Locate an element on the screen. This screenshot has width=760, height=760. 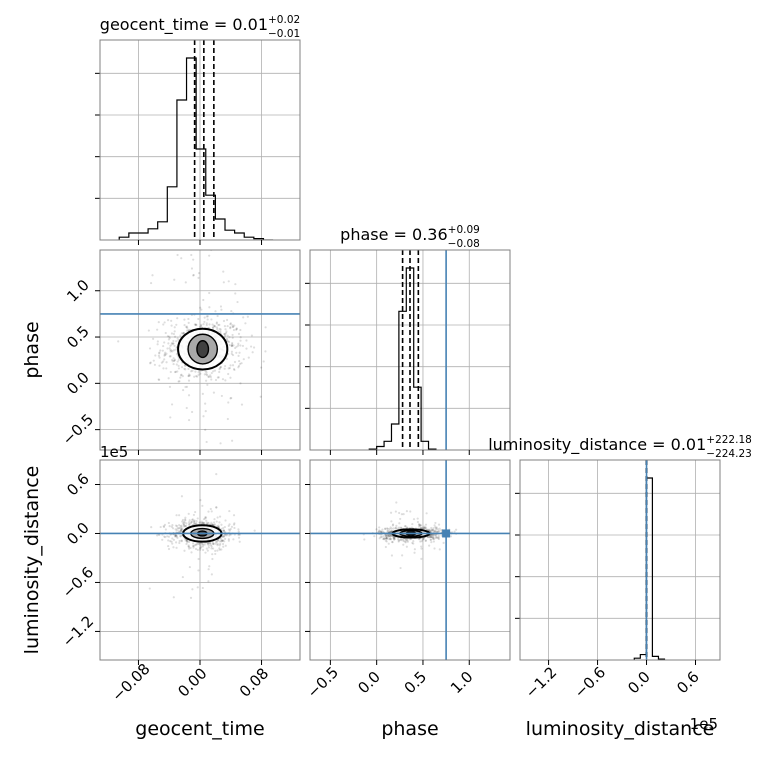
title-minus-phase: −0.08 is located at coordinates (464, 244).